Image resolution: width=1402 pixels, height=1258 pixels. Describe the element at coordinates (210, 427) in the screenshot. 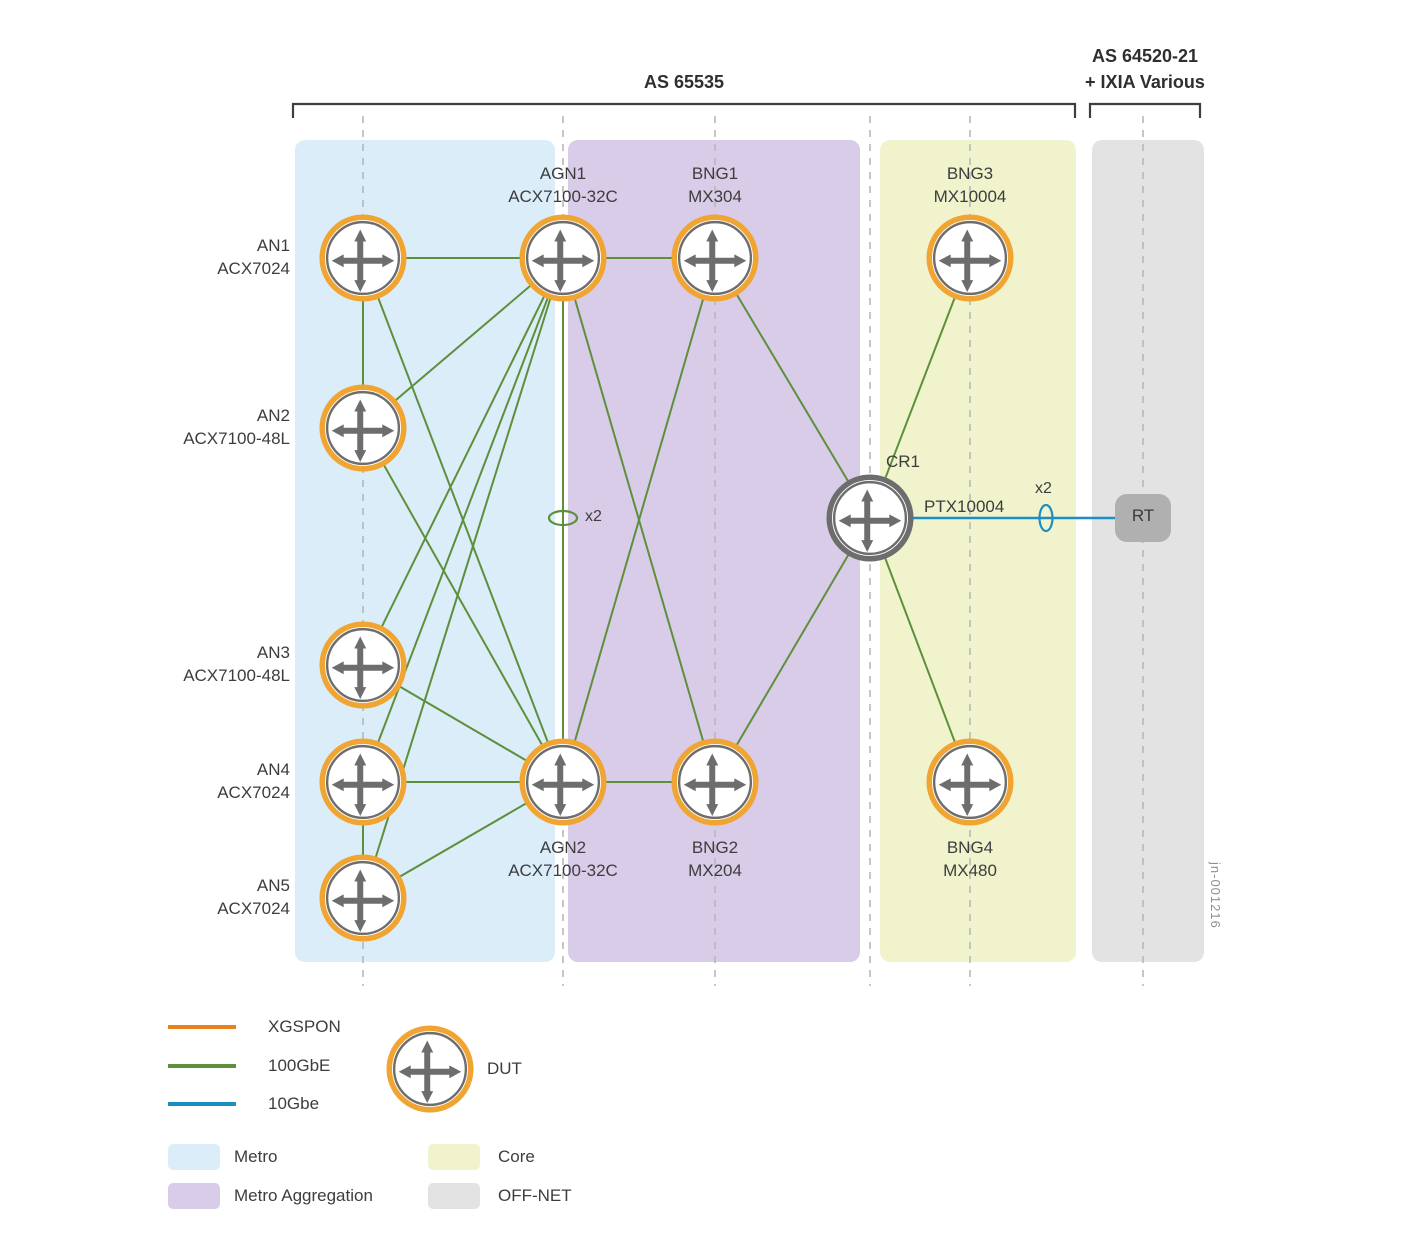

I see `node-an2-label: AN2 ACX7100-48L` at that location.